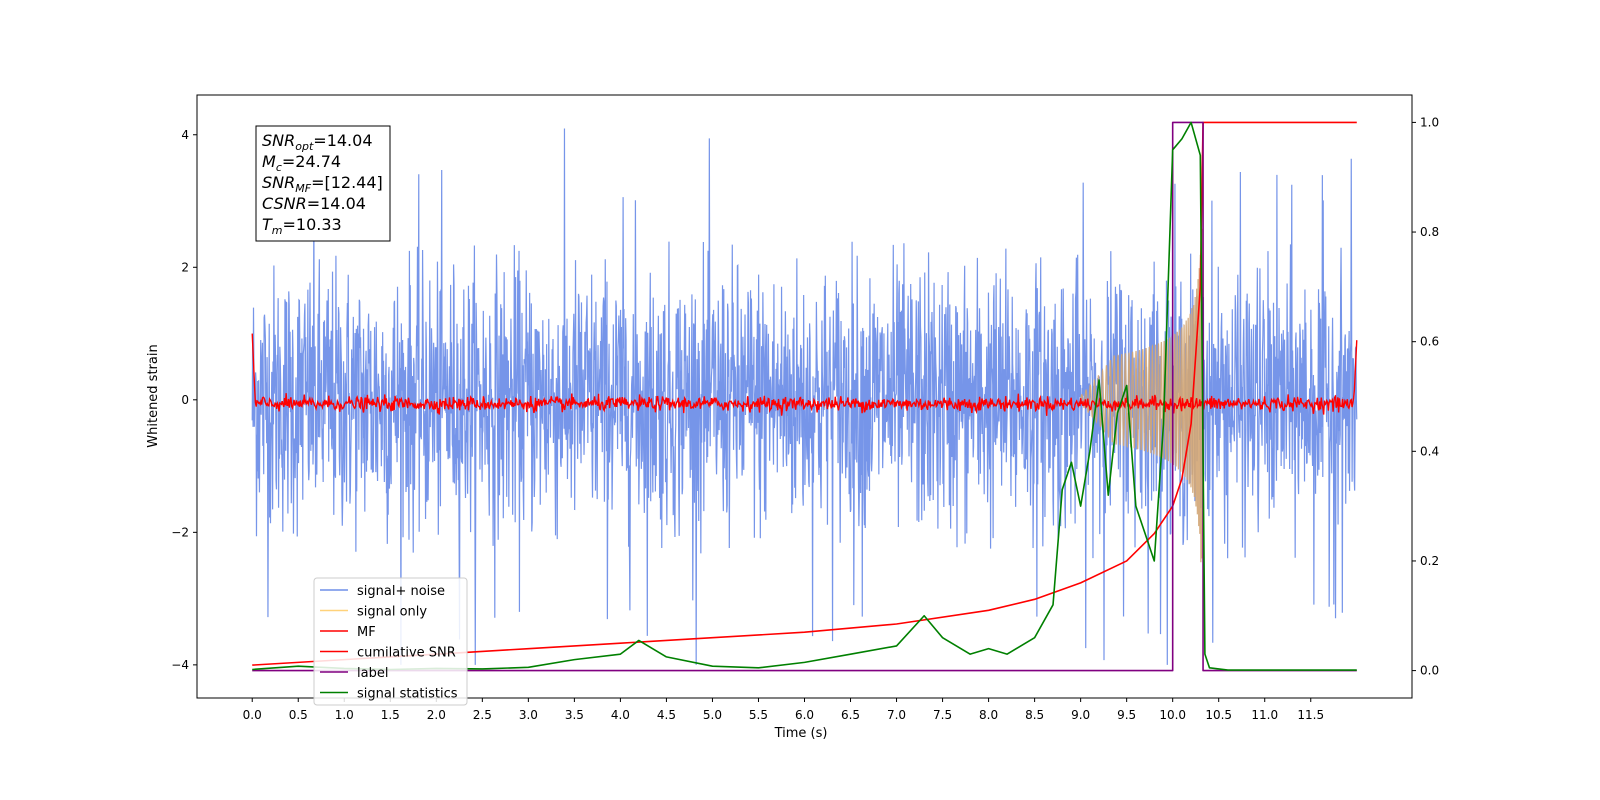  Describe the element at coordinates (620, 715) in the screenshot. I see `x-tick-label: 4.0` at that location.